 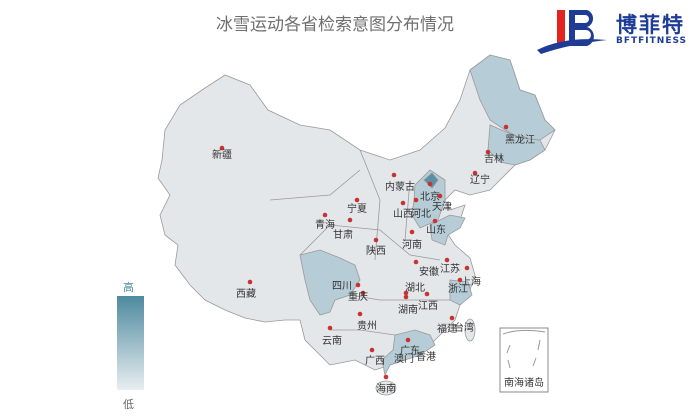 I want to click on province-label: 山东, so click(x=436, y=229).